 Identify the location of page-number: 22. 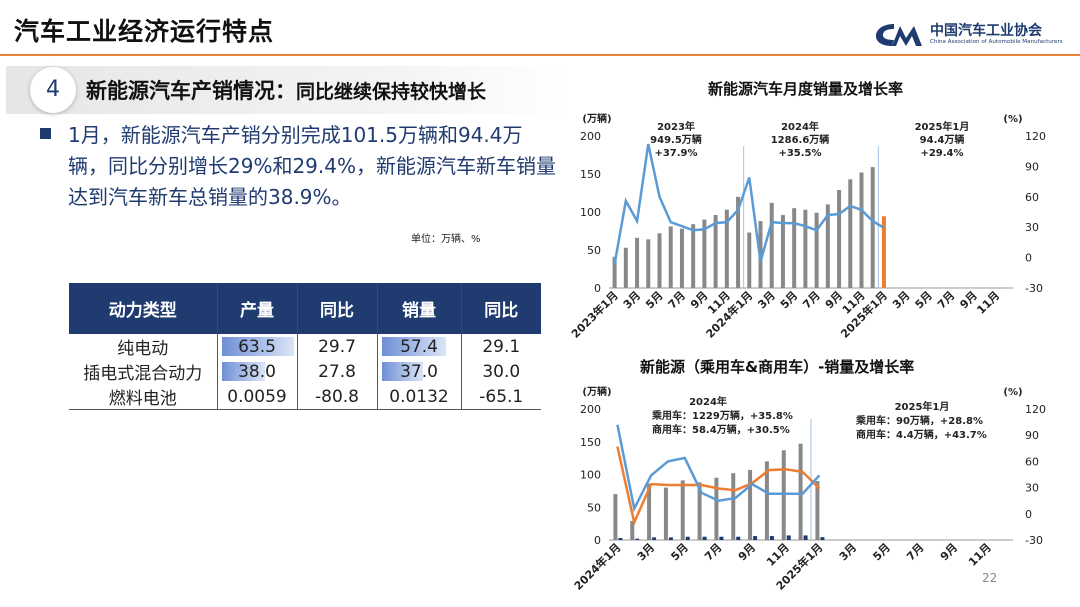
(990, 578).